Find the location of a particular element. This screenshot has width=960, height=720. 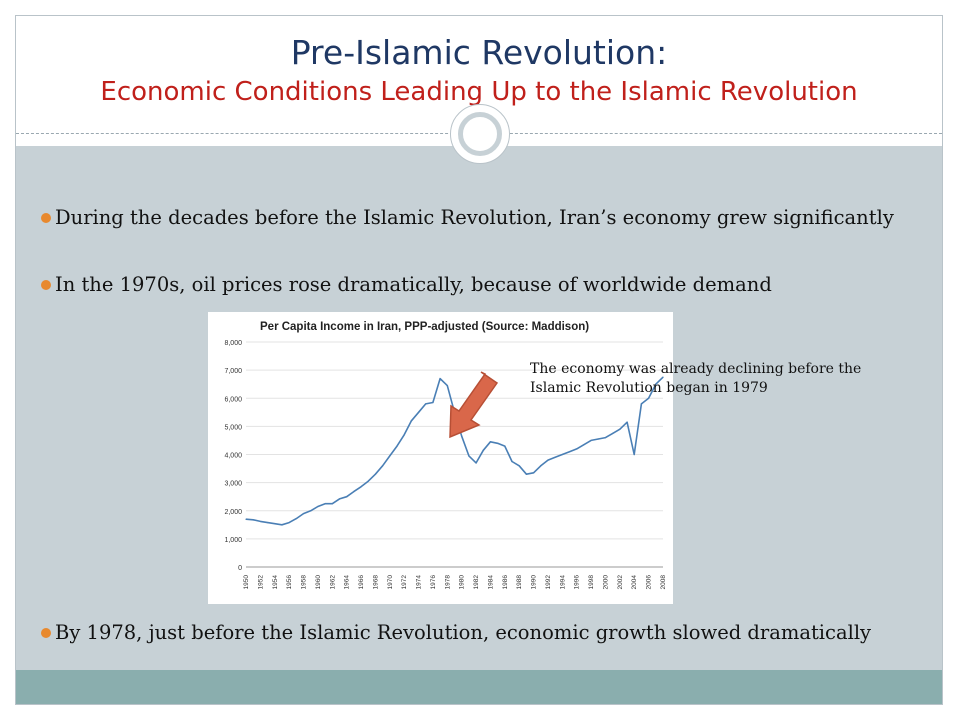

y-tick-label: 3,000 is located at coordinates (233, 484).